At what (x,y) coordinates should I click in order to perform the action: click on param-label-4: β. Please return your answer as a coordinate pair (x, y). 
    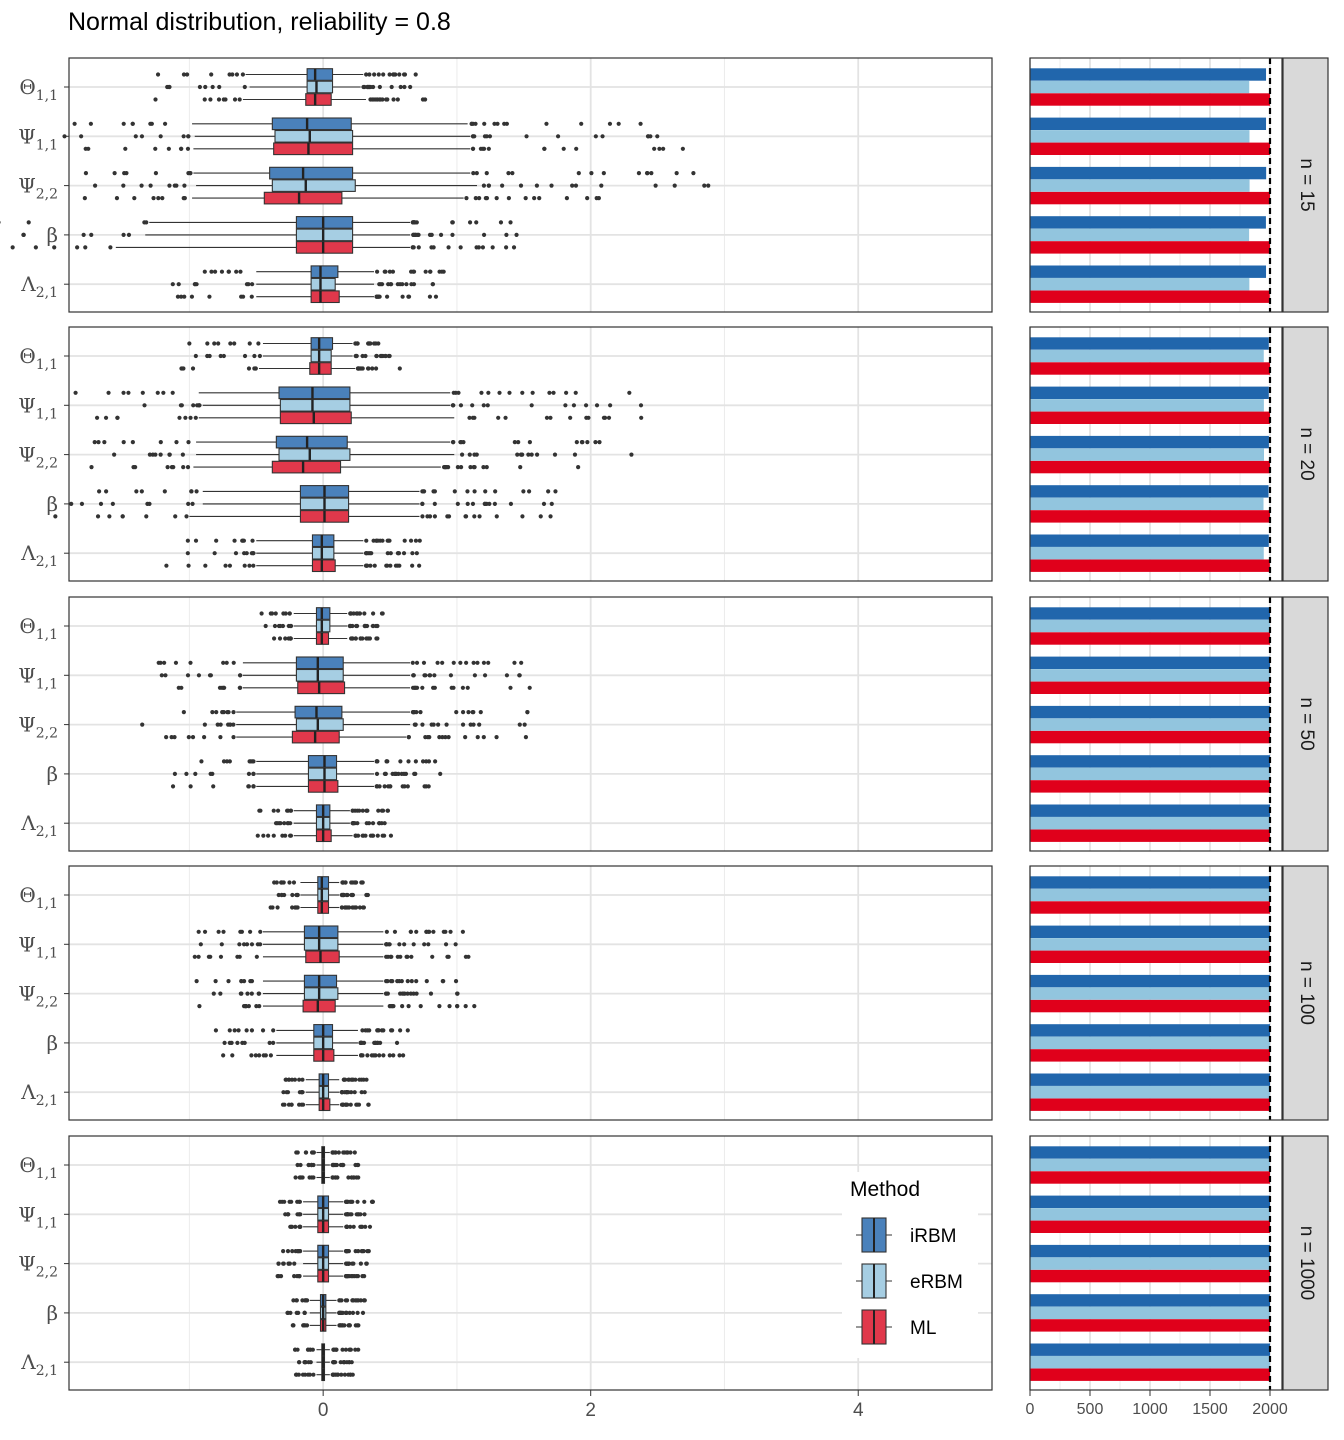
    Looking at the image, I should click on (52, 1313).